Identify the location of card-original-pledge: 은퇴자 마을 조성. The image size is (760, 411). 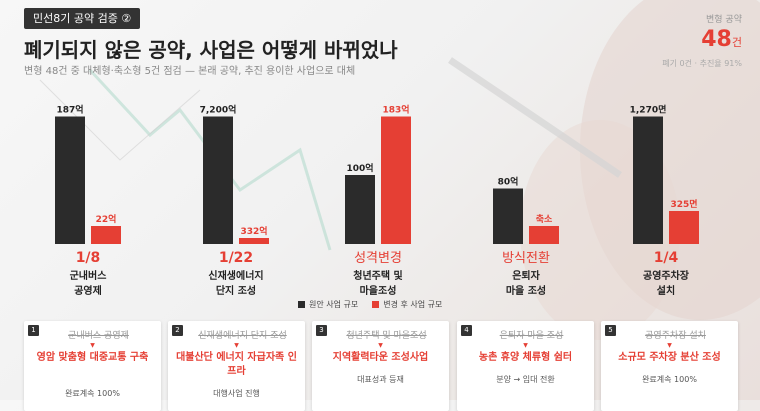
(531, 336).